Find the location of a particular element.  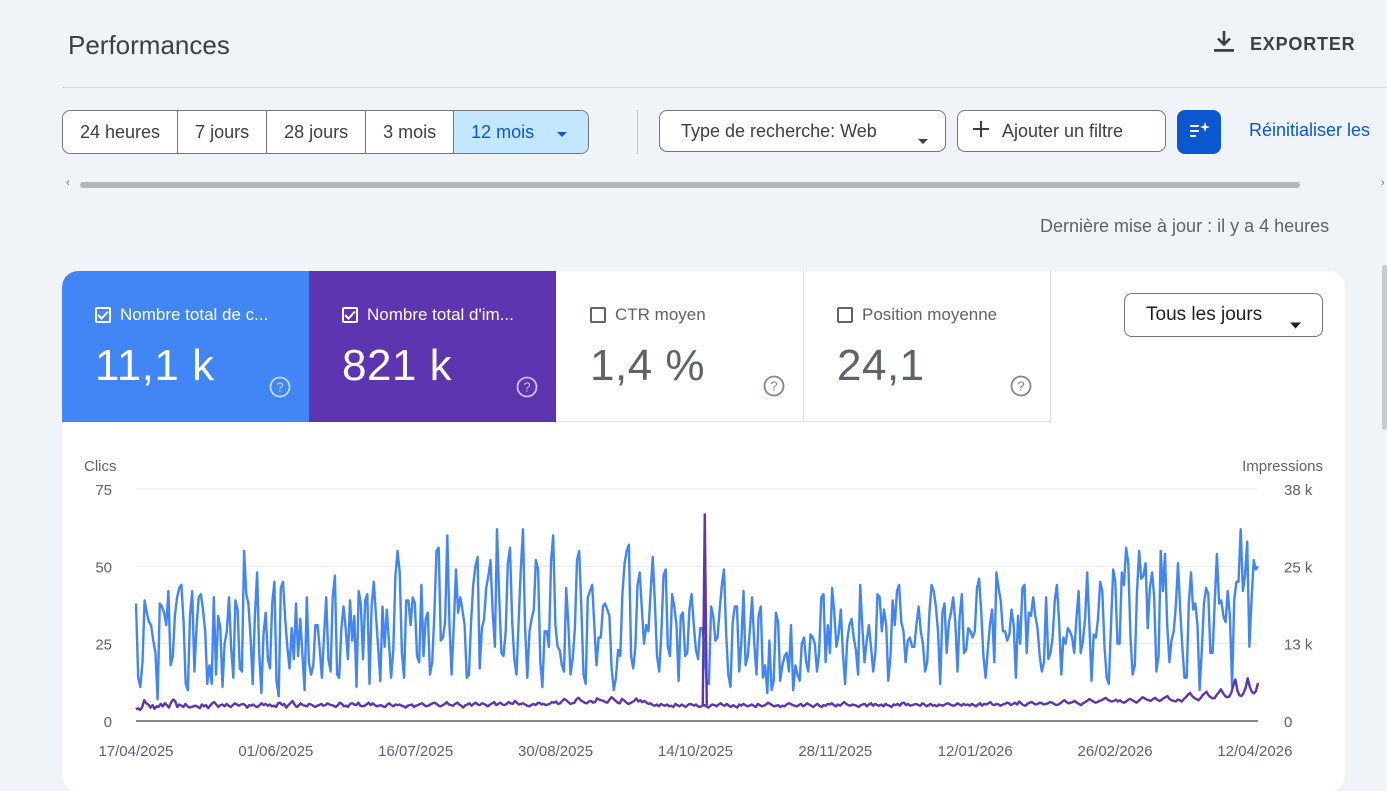

x-tick-label: 28/11/2025 is located at coordinates (835, 751).